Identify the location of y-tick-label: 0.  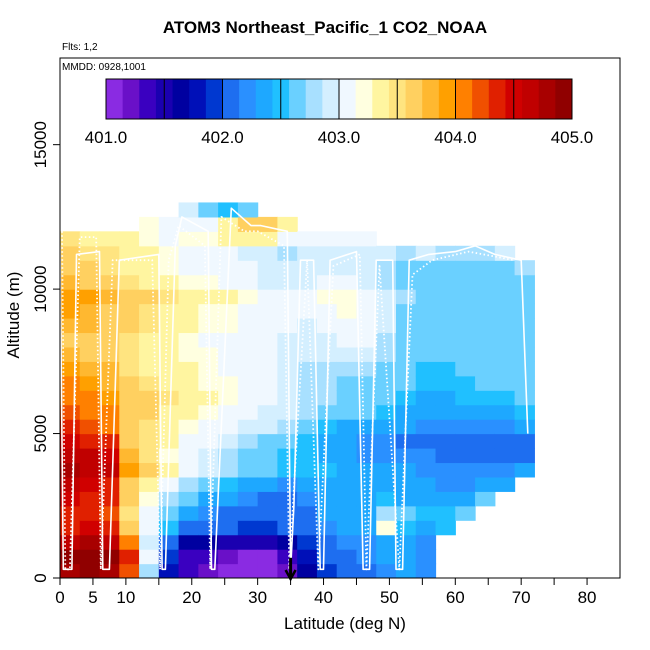
(40, 577).